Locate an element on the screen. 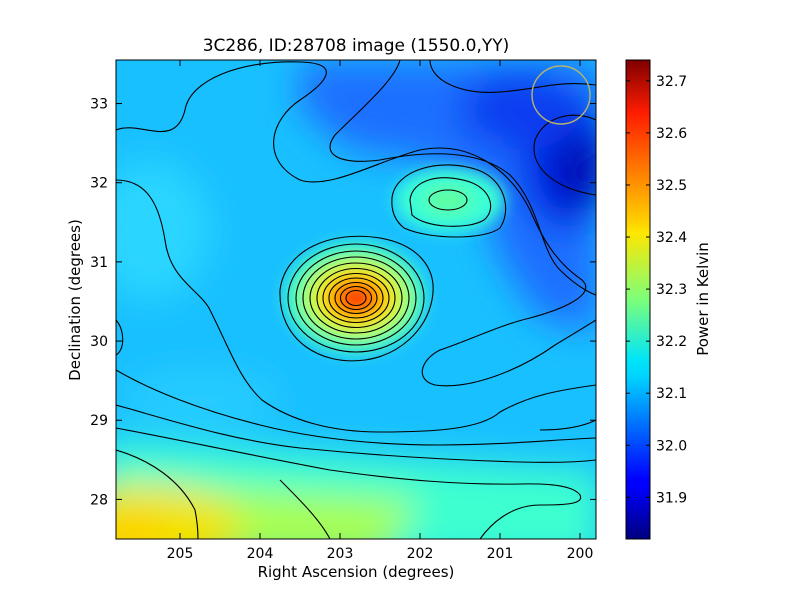 Image resolution: width=800 pixels, height=600 pixels. x-tick-label: 201 is located at coordinates (500, 554).